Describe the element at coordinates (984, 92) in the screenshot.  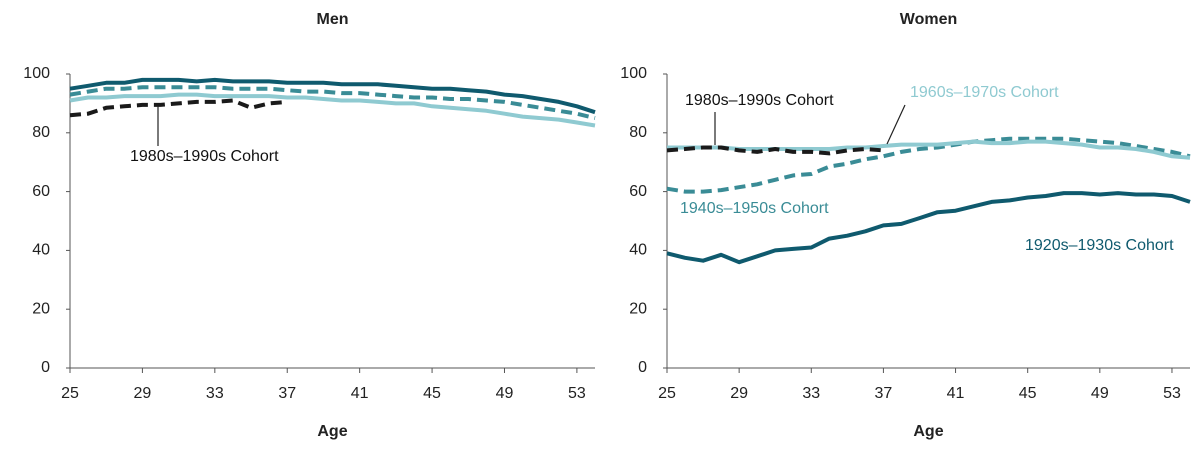
I see `series-label: 1960s–1970s Cohort` at that location.